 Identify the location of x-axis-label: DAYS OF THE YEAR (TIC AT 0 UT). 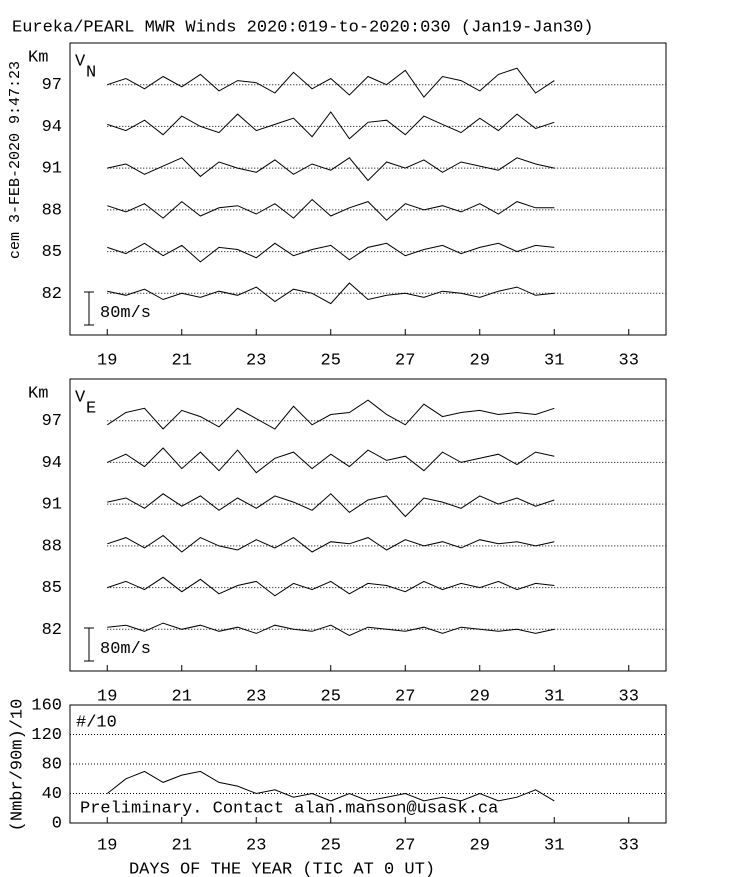
(282, 868).